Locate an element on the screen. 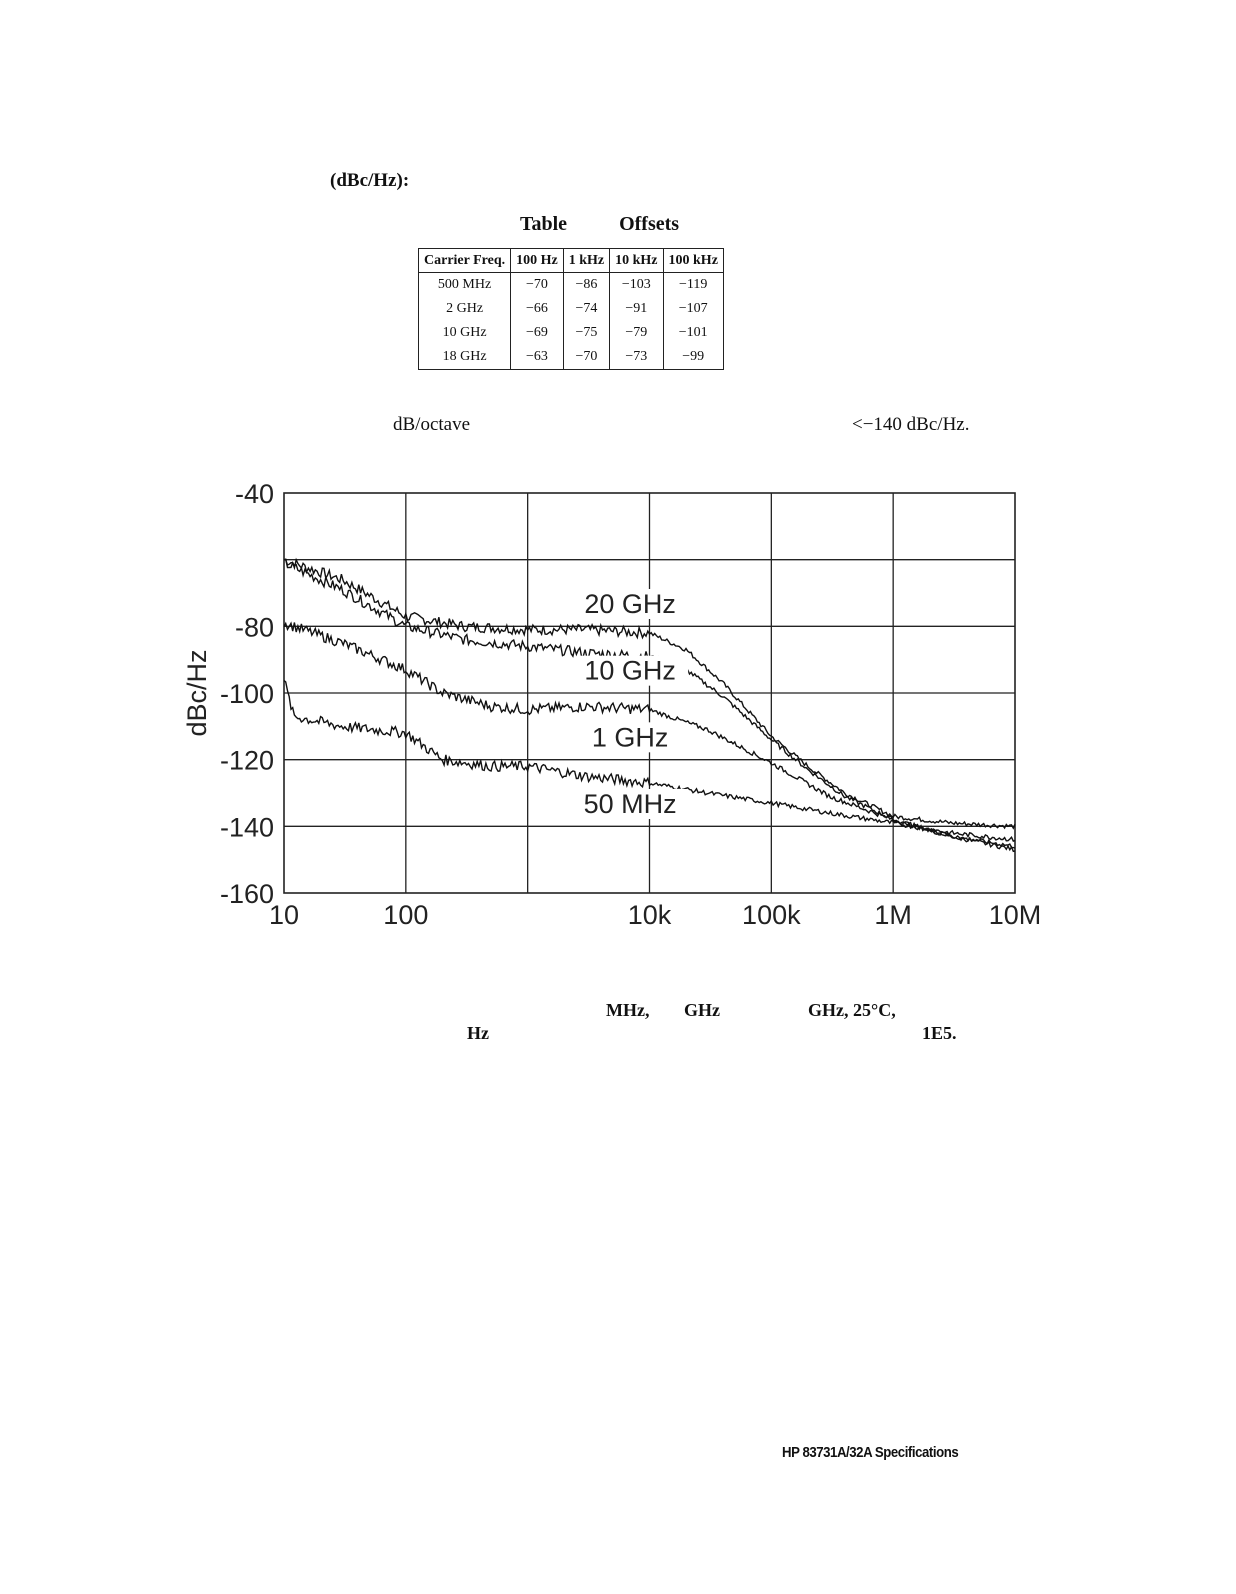 This screenshot has height=1594, width=1236. table-cell: −63 is located at coordinates (537, 357).